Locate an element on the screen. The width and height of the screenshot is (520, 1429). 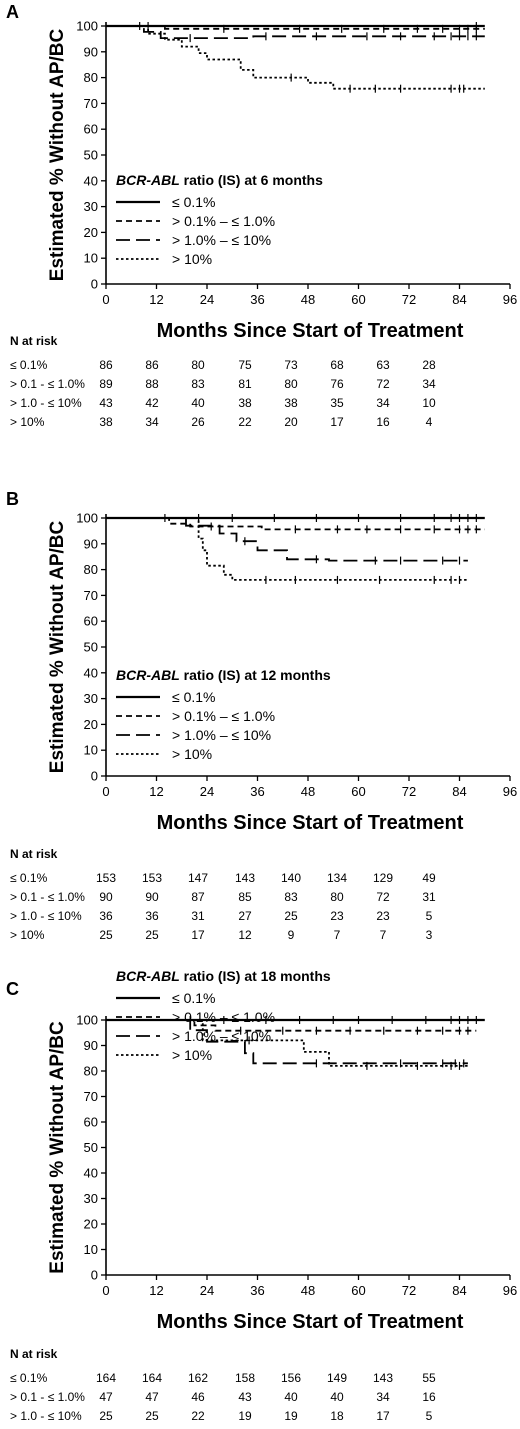
risk-cell: 72 is located at coordinates (383, 384).